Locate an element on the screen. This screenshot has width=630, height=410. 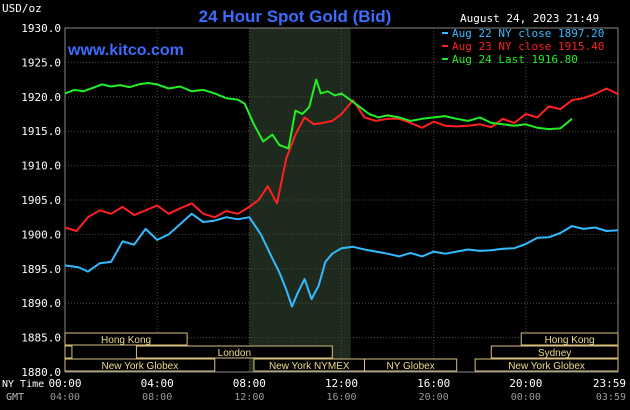
watermark-link: www.kitco.com is located at coordinates (125, 50).